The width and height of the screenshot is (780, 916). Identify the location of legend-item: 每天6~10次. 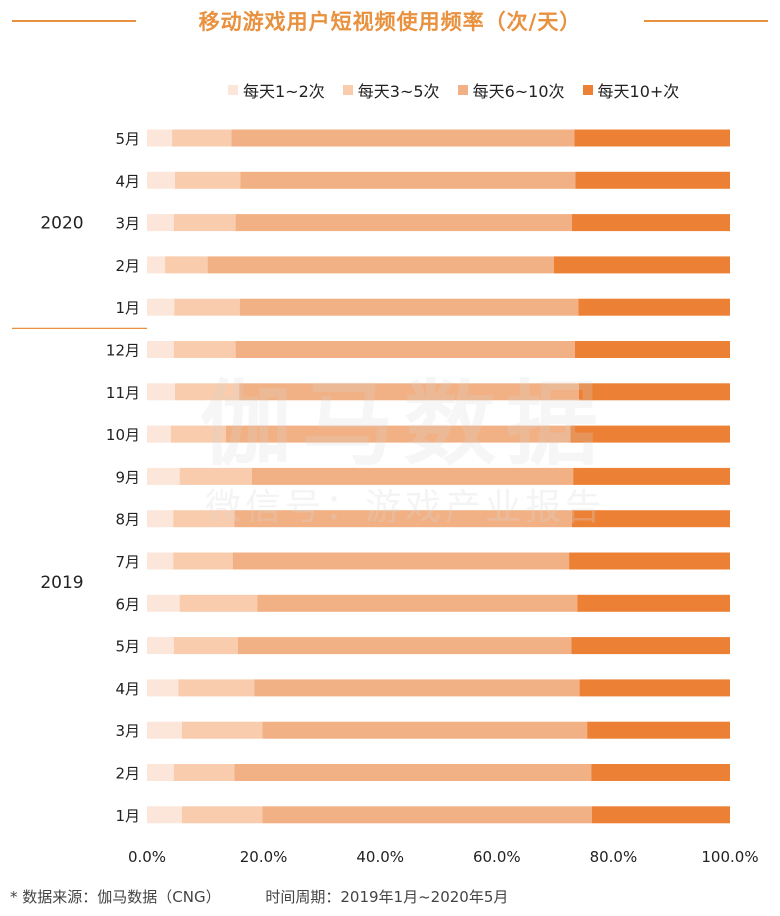
(511, 90).